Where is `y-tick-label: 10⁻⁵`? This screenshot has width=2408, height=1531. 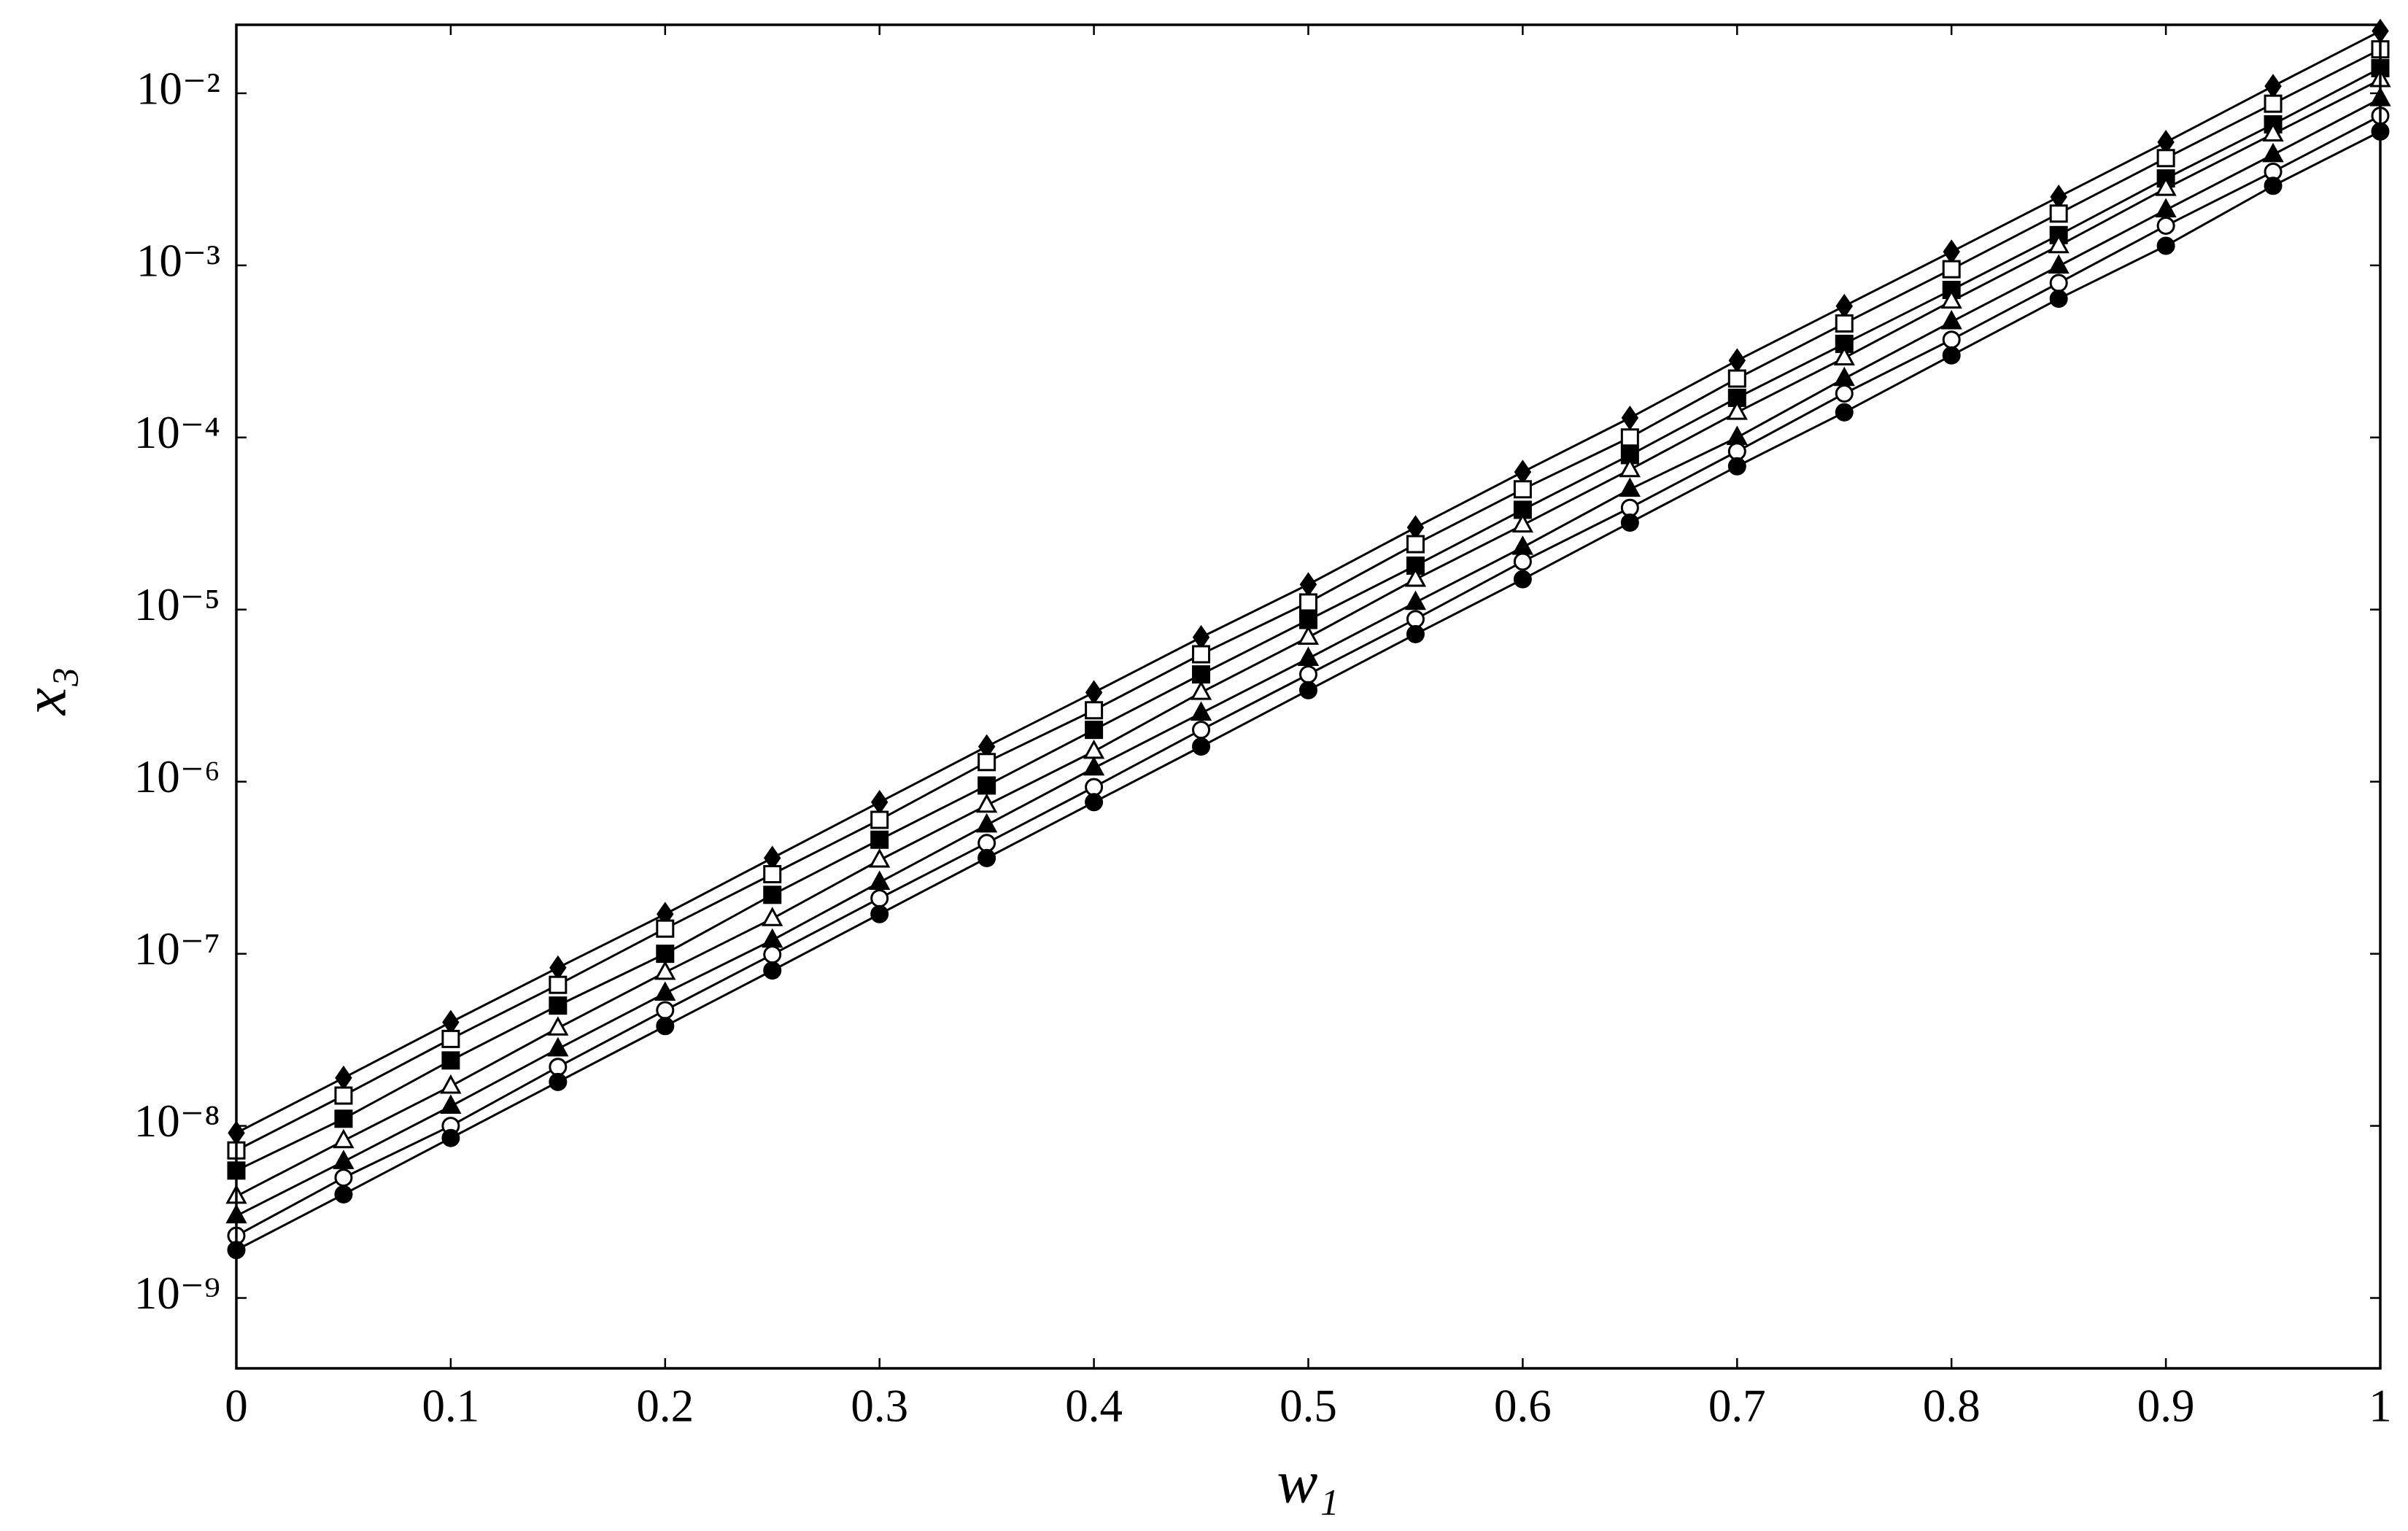
y-tick-label: 10⁻⁵ is located at coordinates (177, 604).